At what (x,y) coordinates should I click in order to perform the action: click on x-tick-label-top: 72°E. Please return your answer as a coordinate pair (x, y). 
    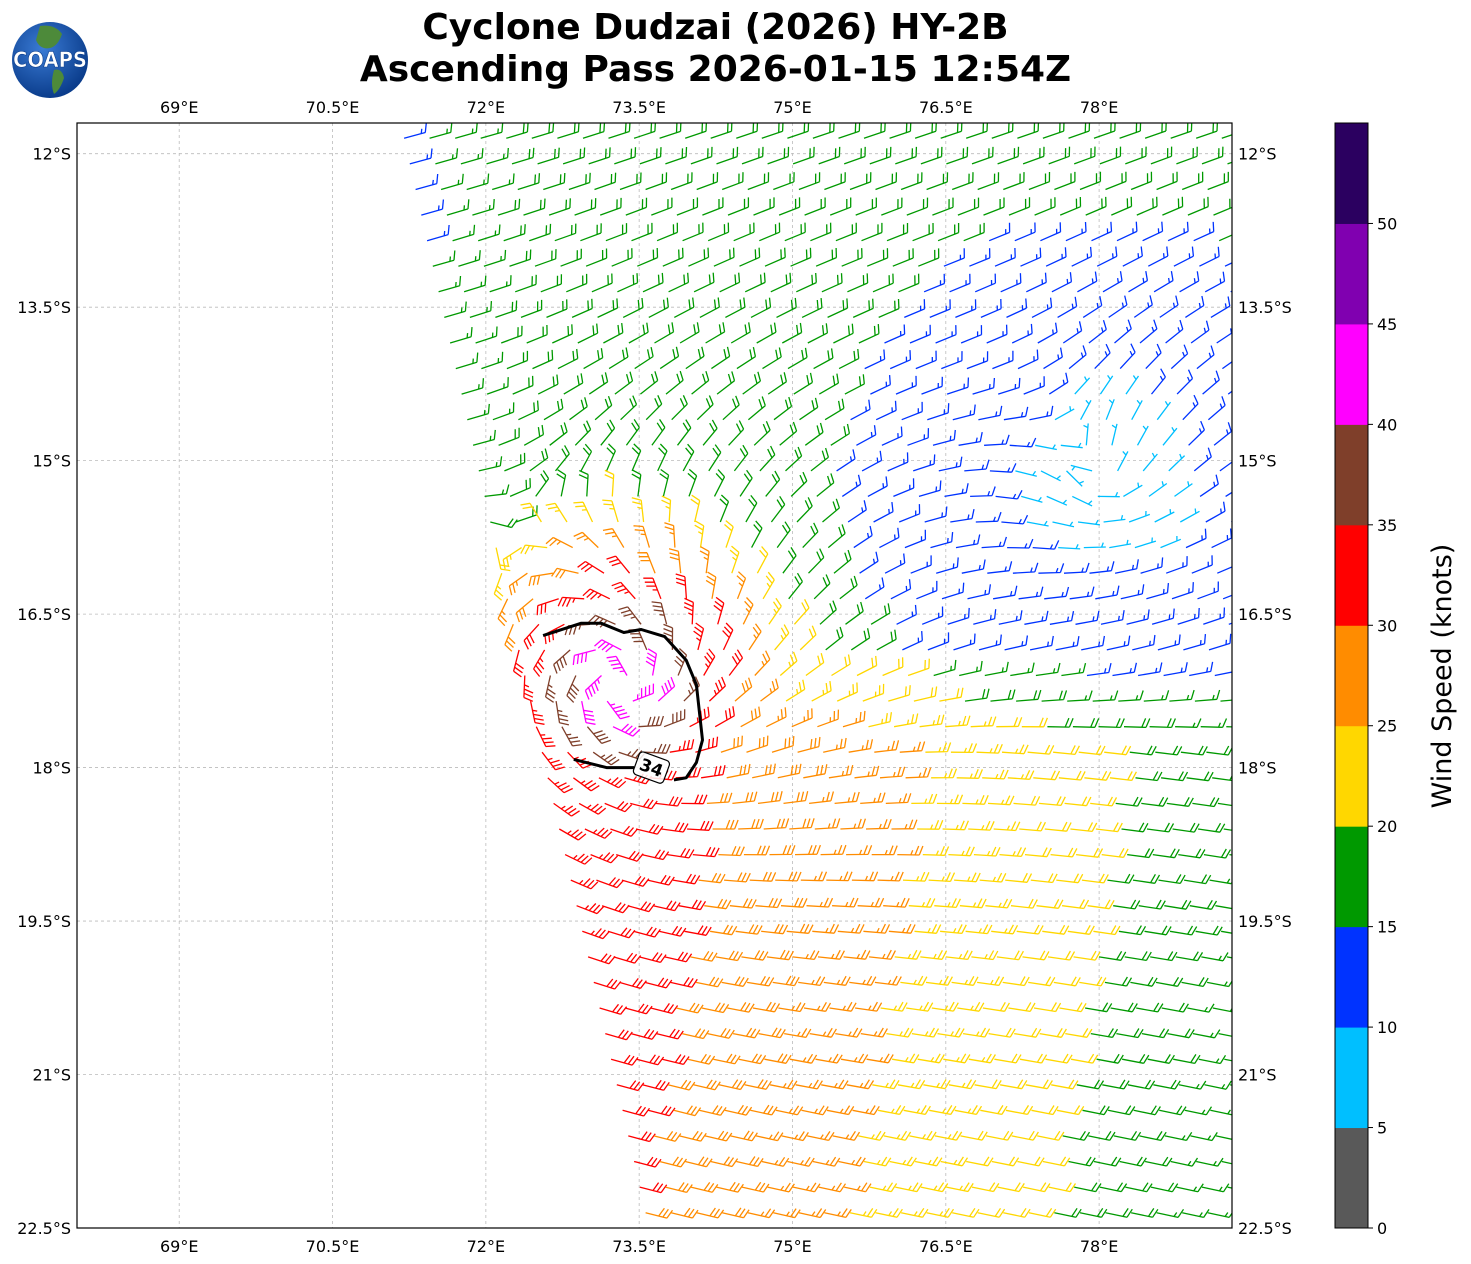
    Looking at the image, I should click on (486, 107).